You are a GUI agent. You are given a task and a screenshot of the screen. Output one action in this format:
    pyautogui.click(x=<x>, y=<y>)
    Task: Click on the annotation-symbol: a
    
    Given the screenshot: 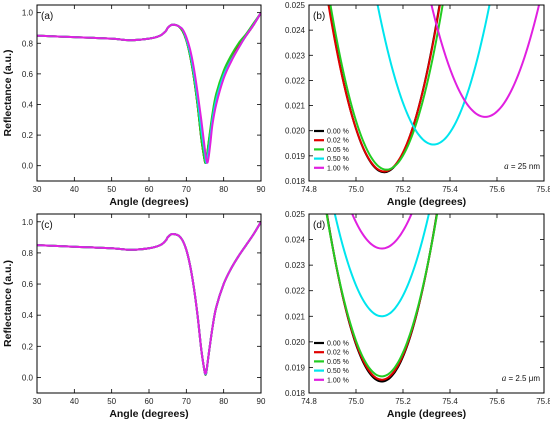 What is the action you would take?
    pyautogui.click(x=506, y=166)
    